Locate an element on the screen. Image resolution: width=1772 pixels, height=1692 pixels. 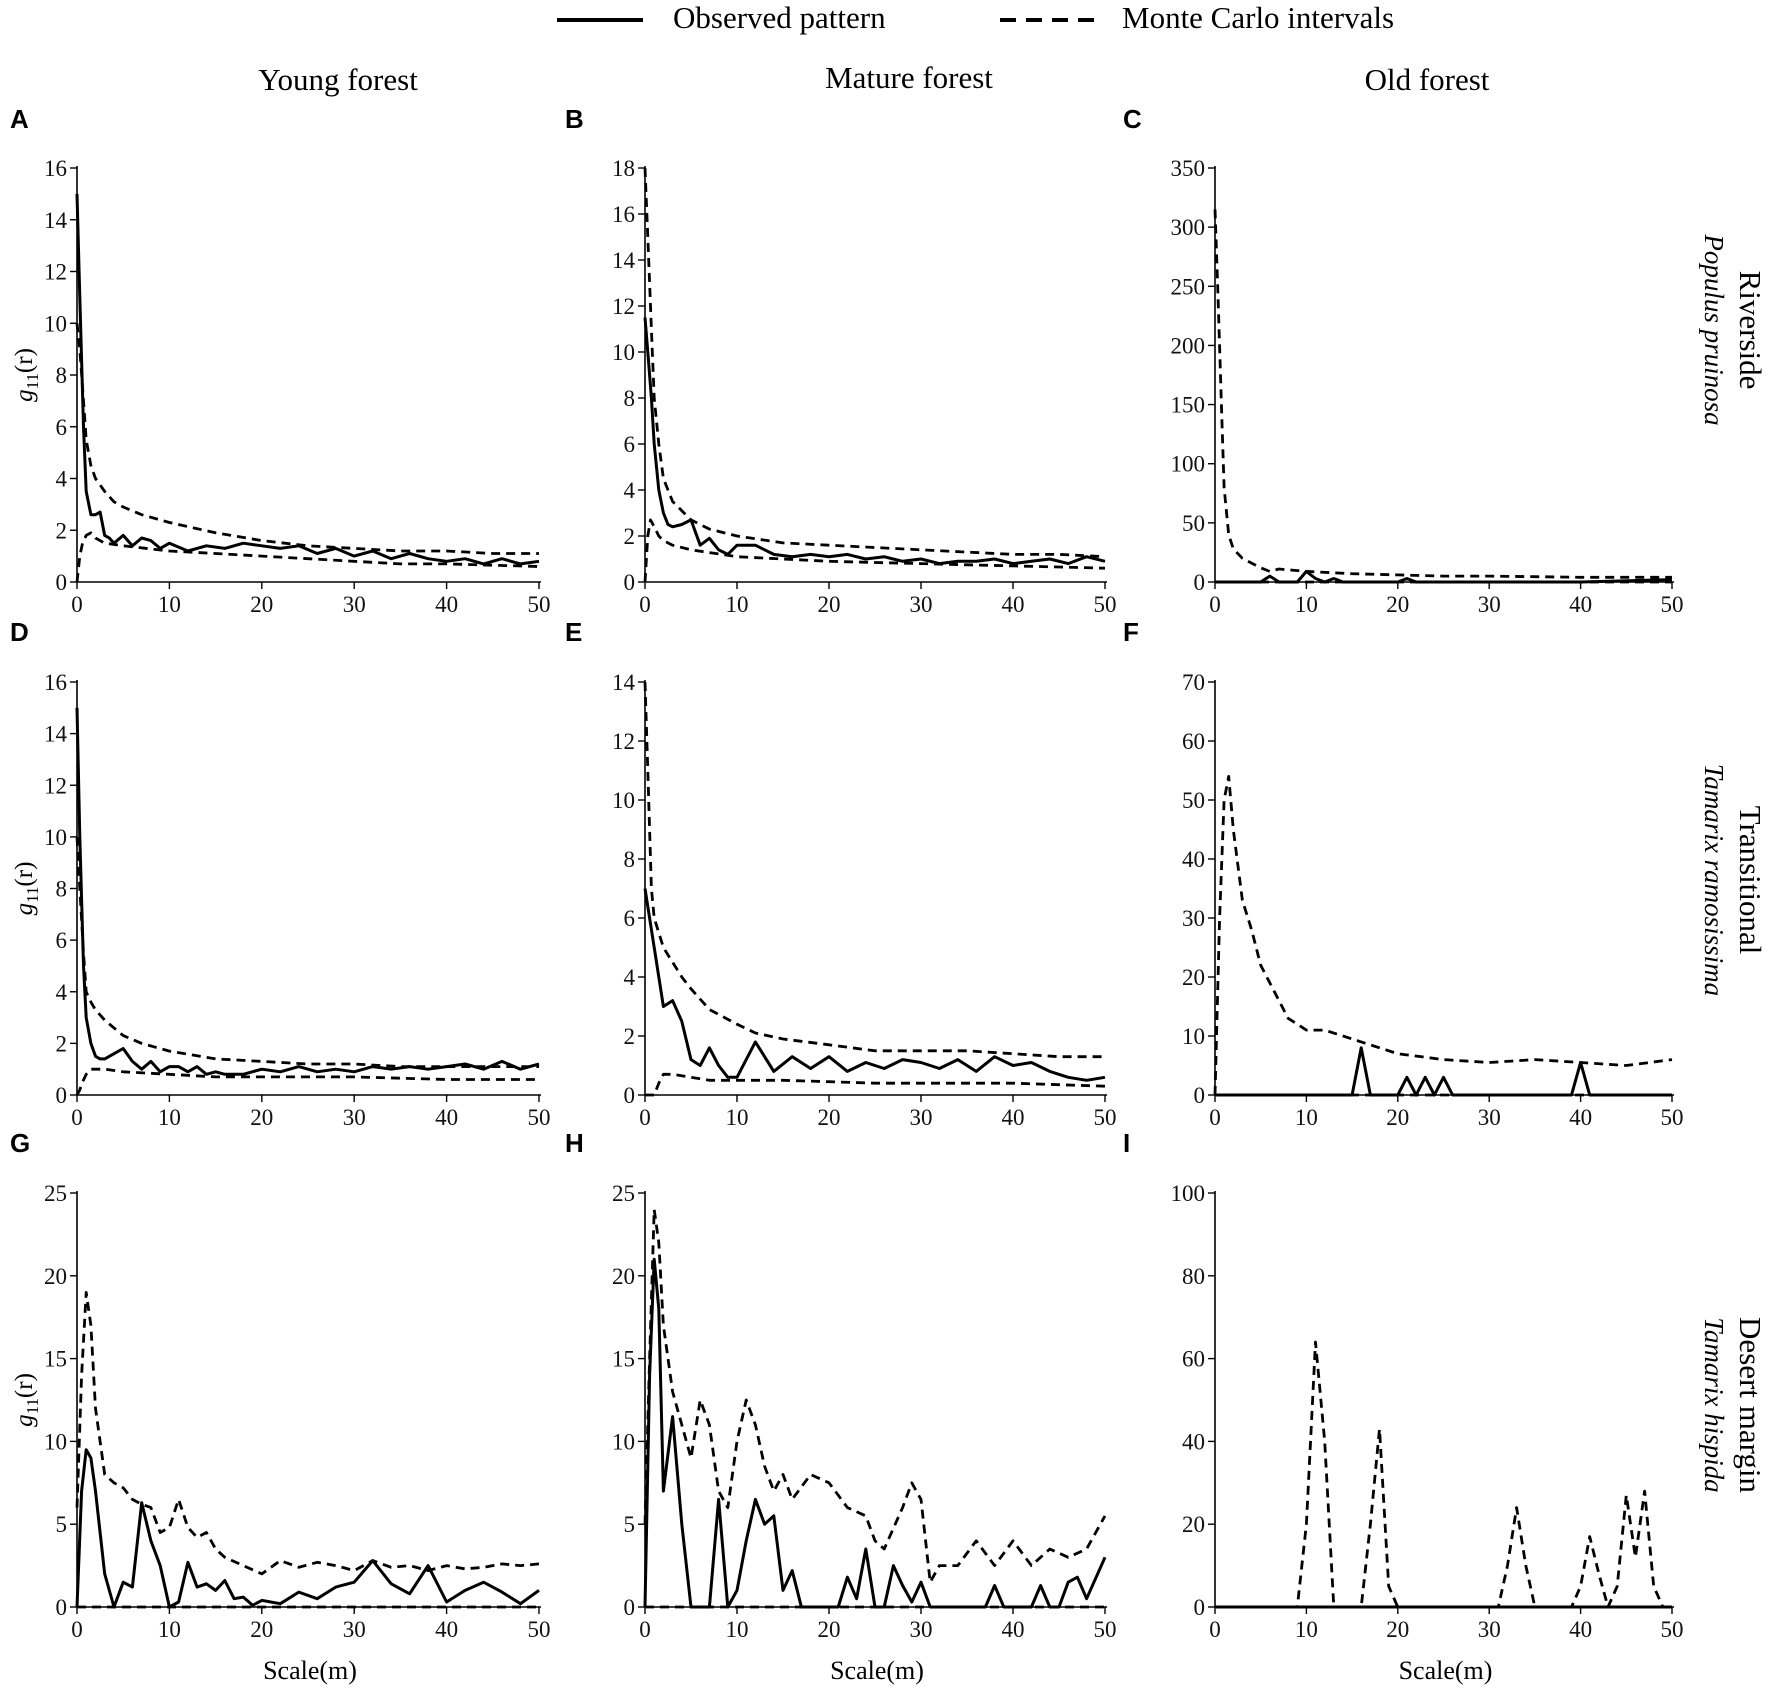
y-tick-label: 80 is located at coordinates (1193, 1276).